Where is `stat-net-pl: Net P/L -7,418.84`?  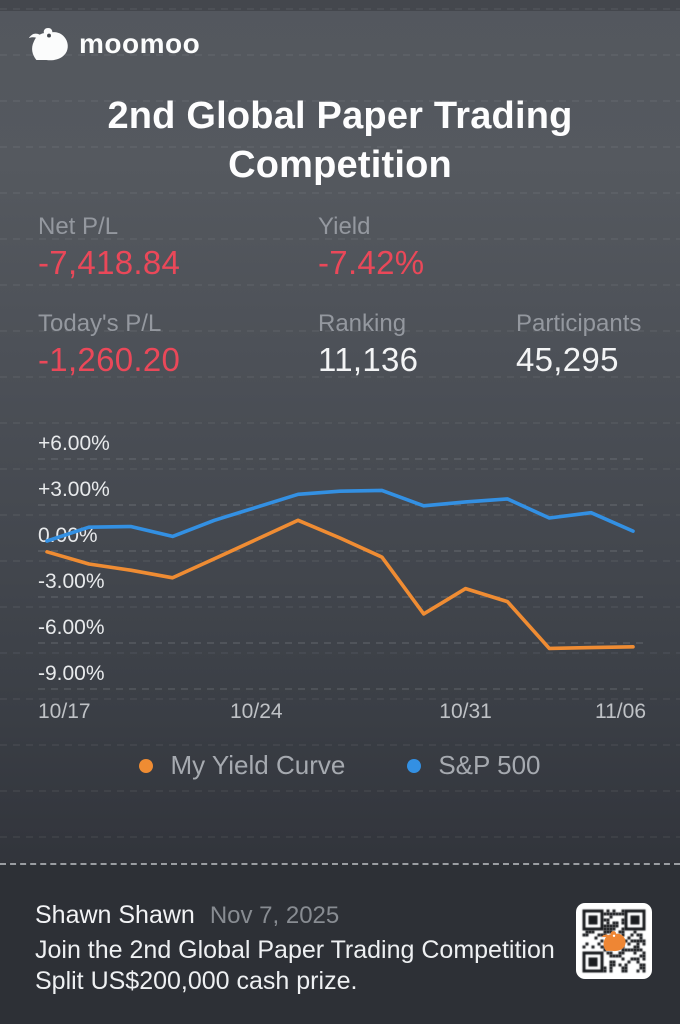 stat-net-pl: Net P/L -7,418.84 is located at coordinates (178, 247).